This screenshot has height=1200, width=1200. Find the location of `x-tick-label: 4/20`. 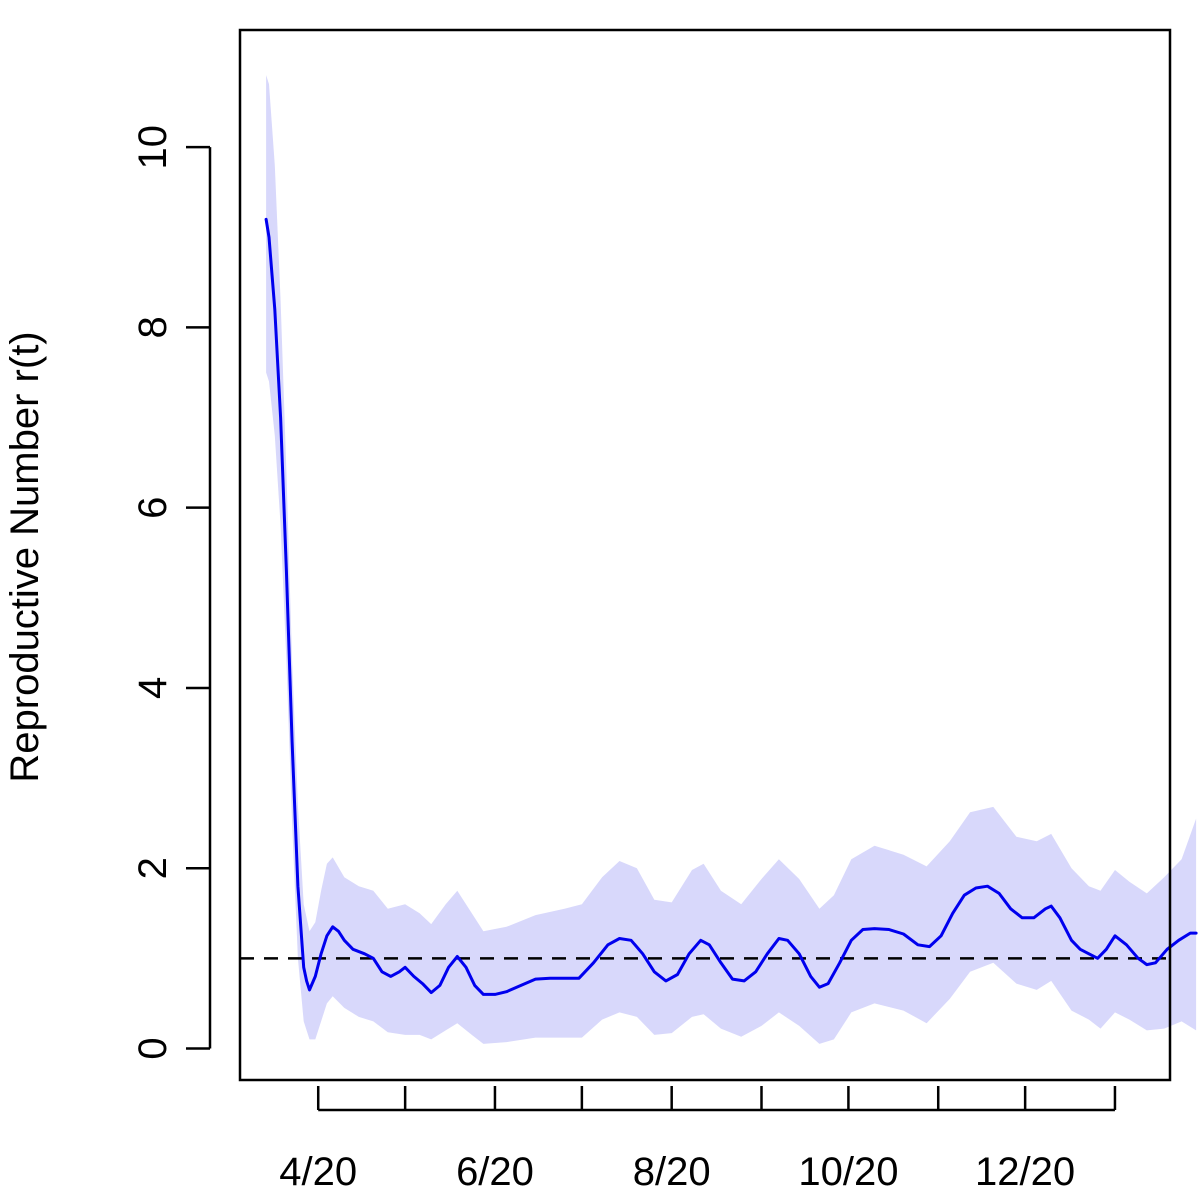

x-tick-label: 4/20 is located at coordinates (318, 1172).